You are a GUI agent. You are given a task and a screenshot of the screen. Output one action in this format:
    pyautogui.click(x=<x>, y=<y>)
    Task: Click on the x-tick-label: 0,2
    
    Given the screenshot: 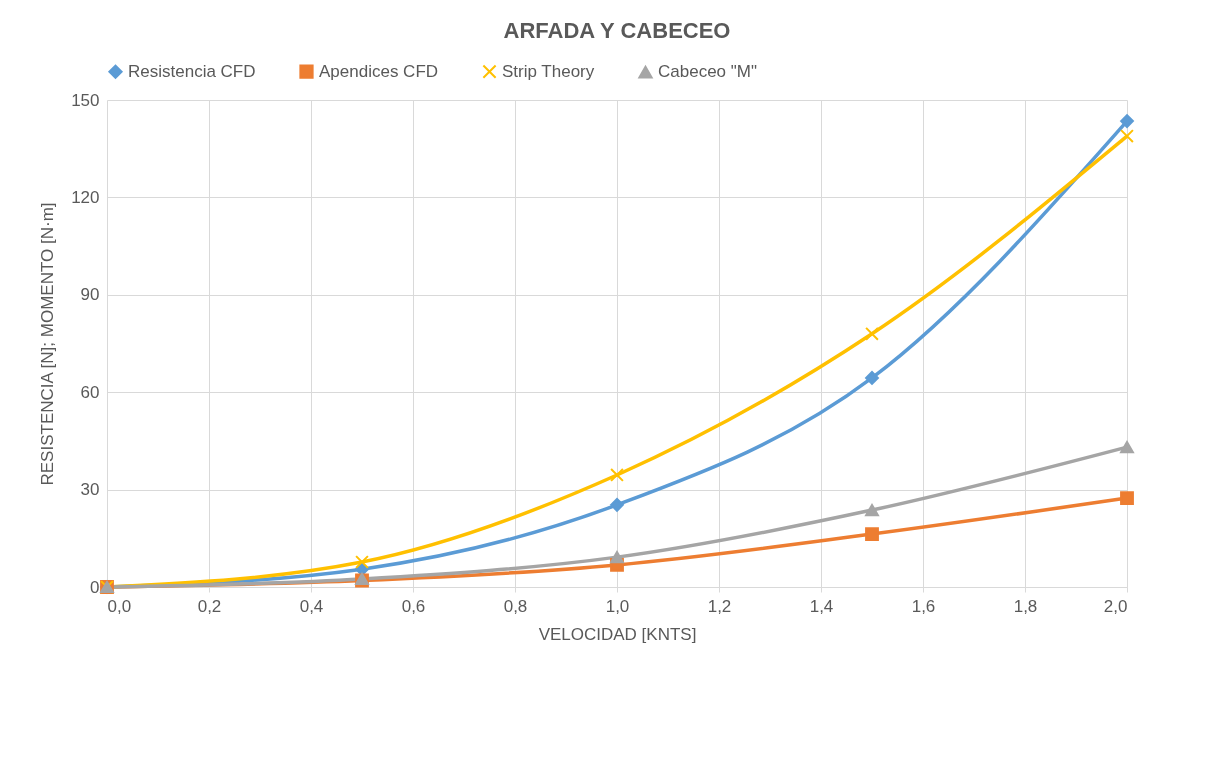 What is the action you would take?
    pyautogui.click(x=209, y=606)
    